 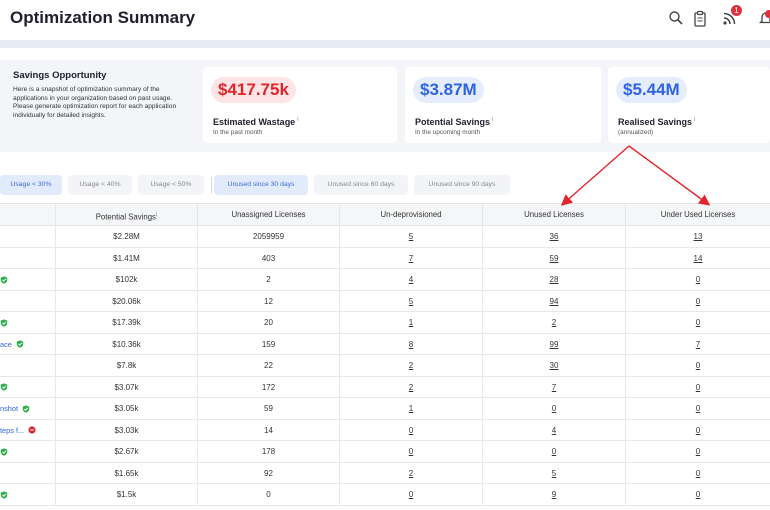 What do you see at coordinates (269, 215) in the screenshot?
I see `column-header-unassigned-licenses: Unassigned Licenses` at bounding box center [269, 215].